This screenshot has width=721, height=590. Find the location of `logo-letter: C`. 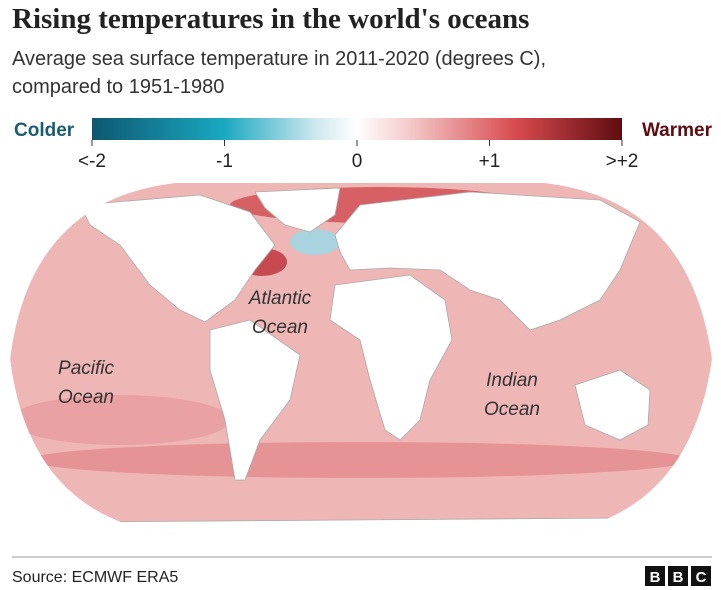

logo-letter: C is located at coordinates (701, 577).